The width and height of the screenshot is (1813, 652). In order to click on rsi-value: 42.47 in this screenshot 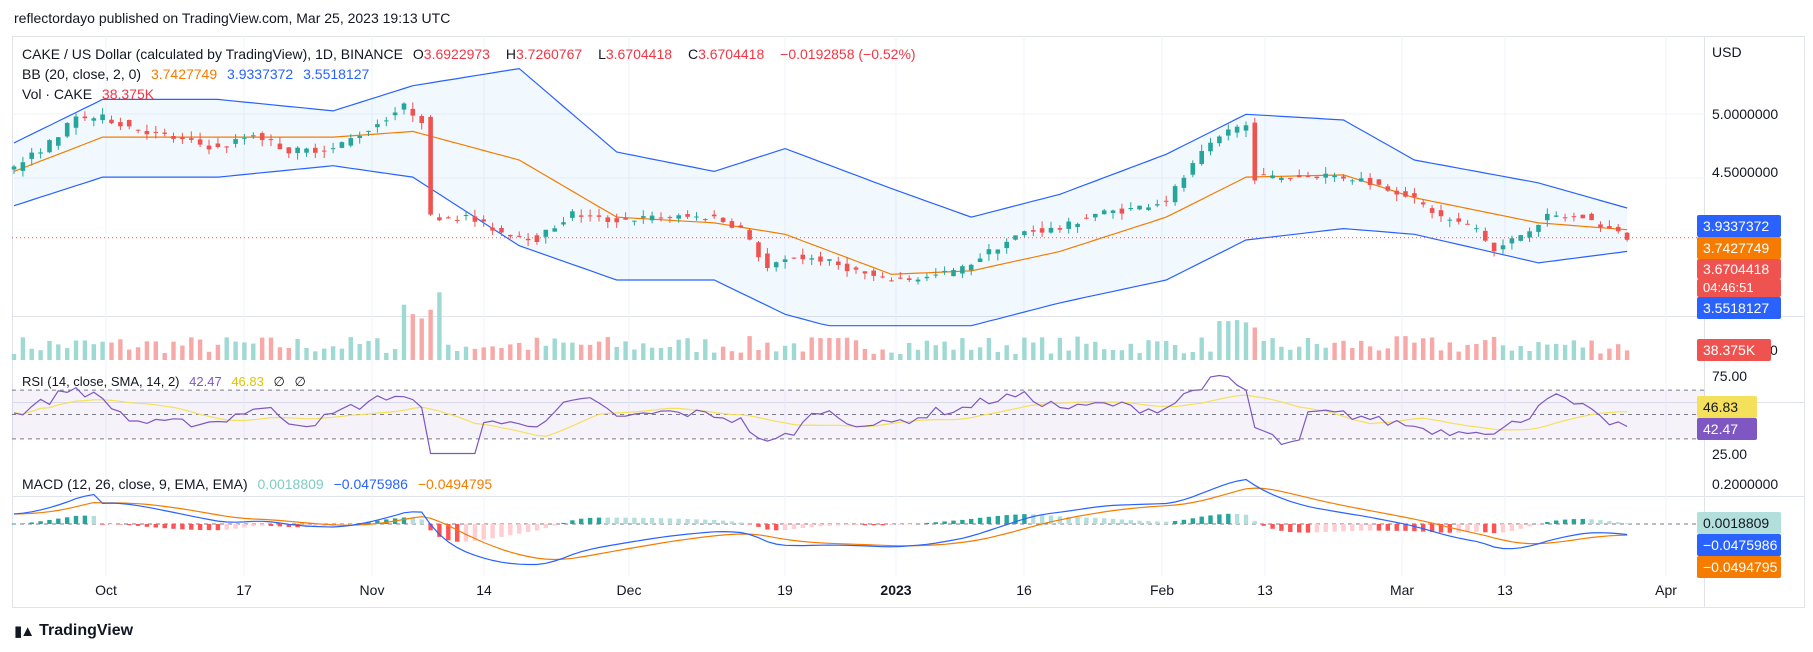, I will do `click(205, 381)`.